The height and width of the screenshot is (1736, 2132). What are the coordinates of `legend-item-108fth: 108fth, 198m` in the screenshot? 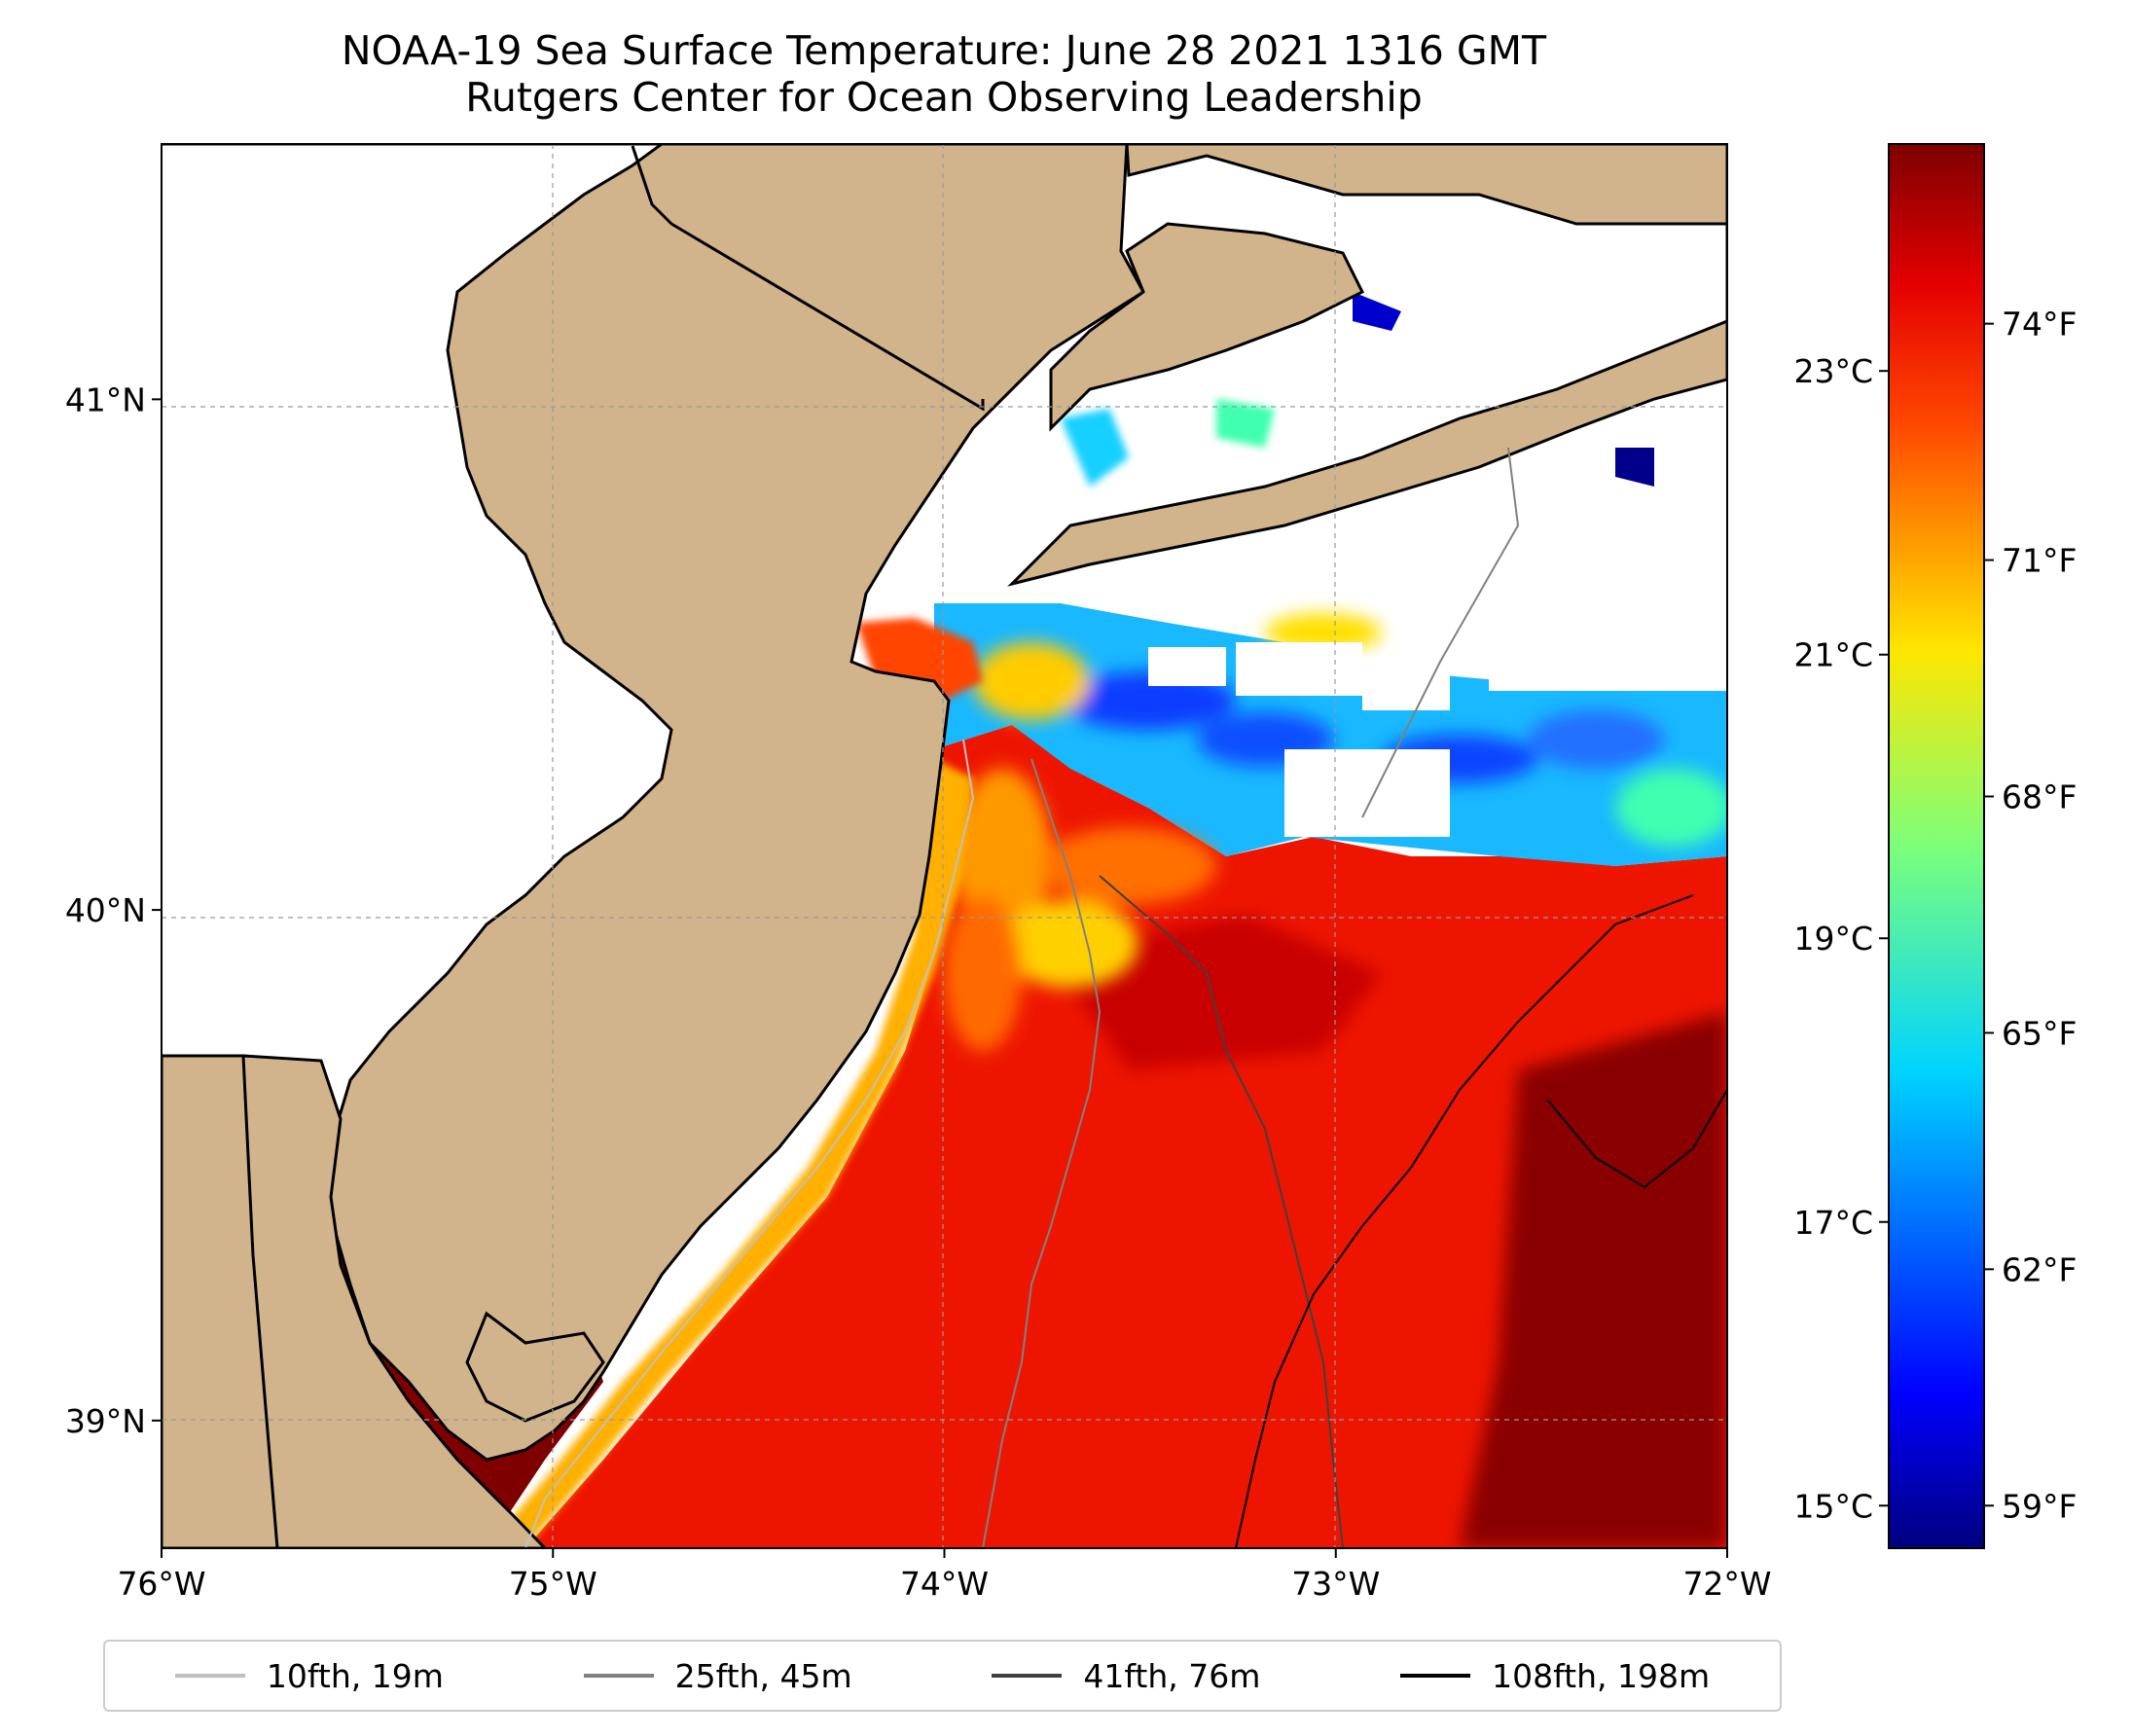 It's located at (1555, 1676).